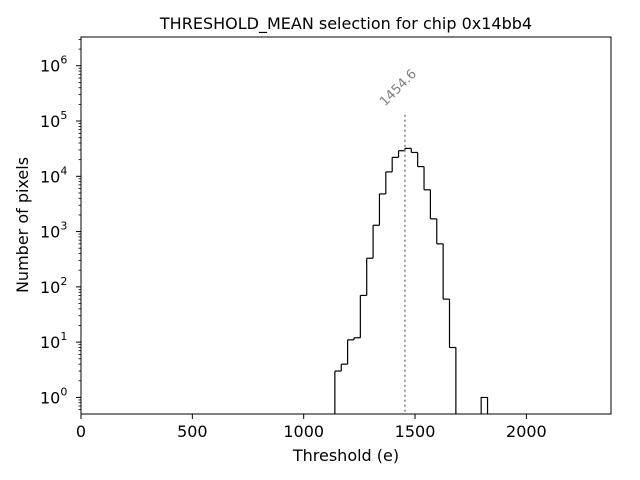  I want to click on y-tick-label: 10⁴, so click(53, 175).